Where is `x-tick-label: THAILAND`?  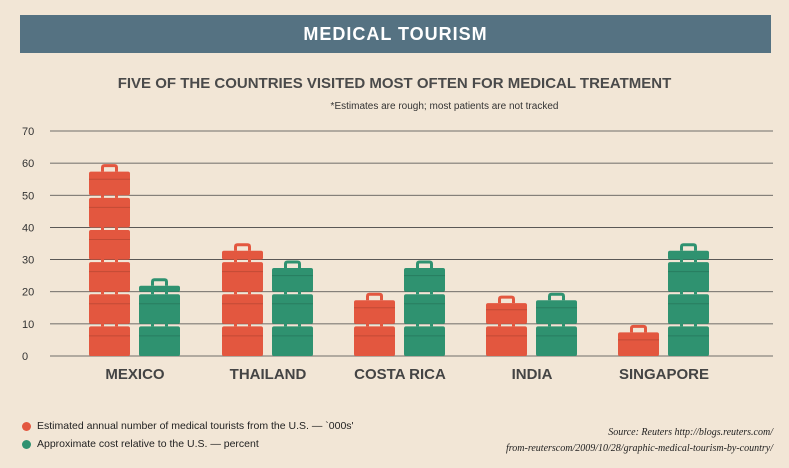 x-tick-label: THAILAND is located at coordinates (268, 374).